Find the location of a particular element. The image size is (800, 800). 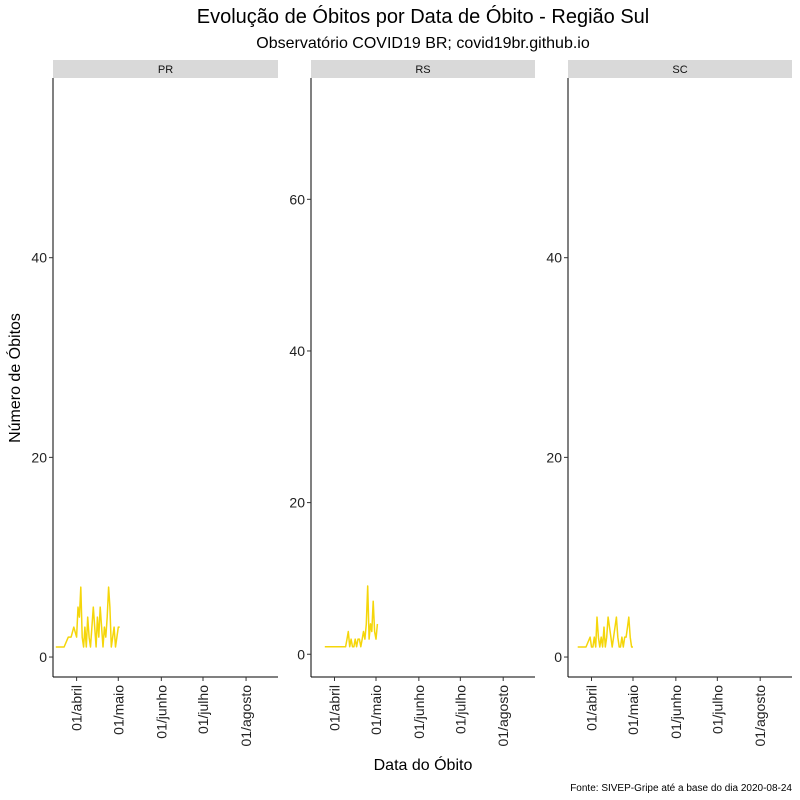

y-tick-label-sc: 0 is located at coordinates (558, 657).